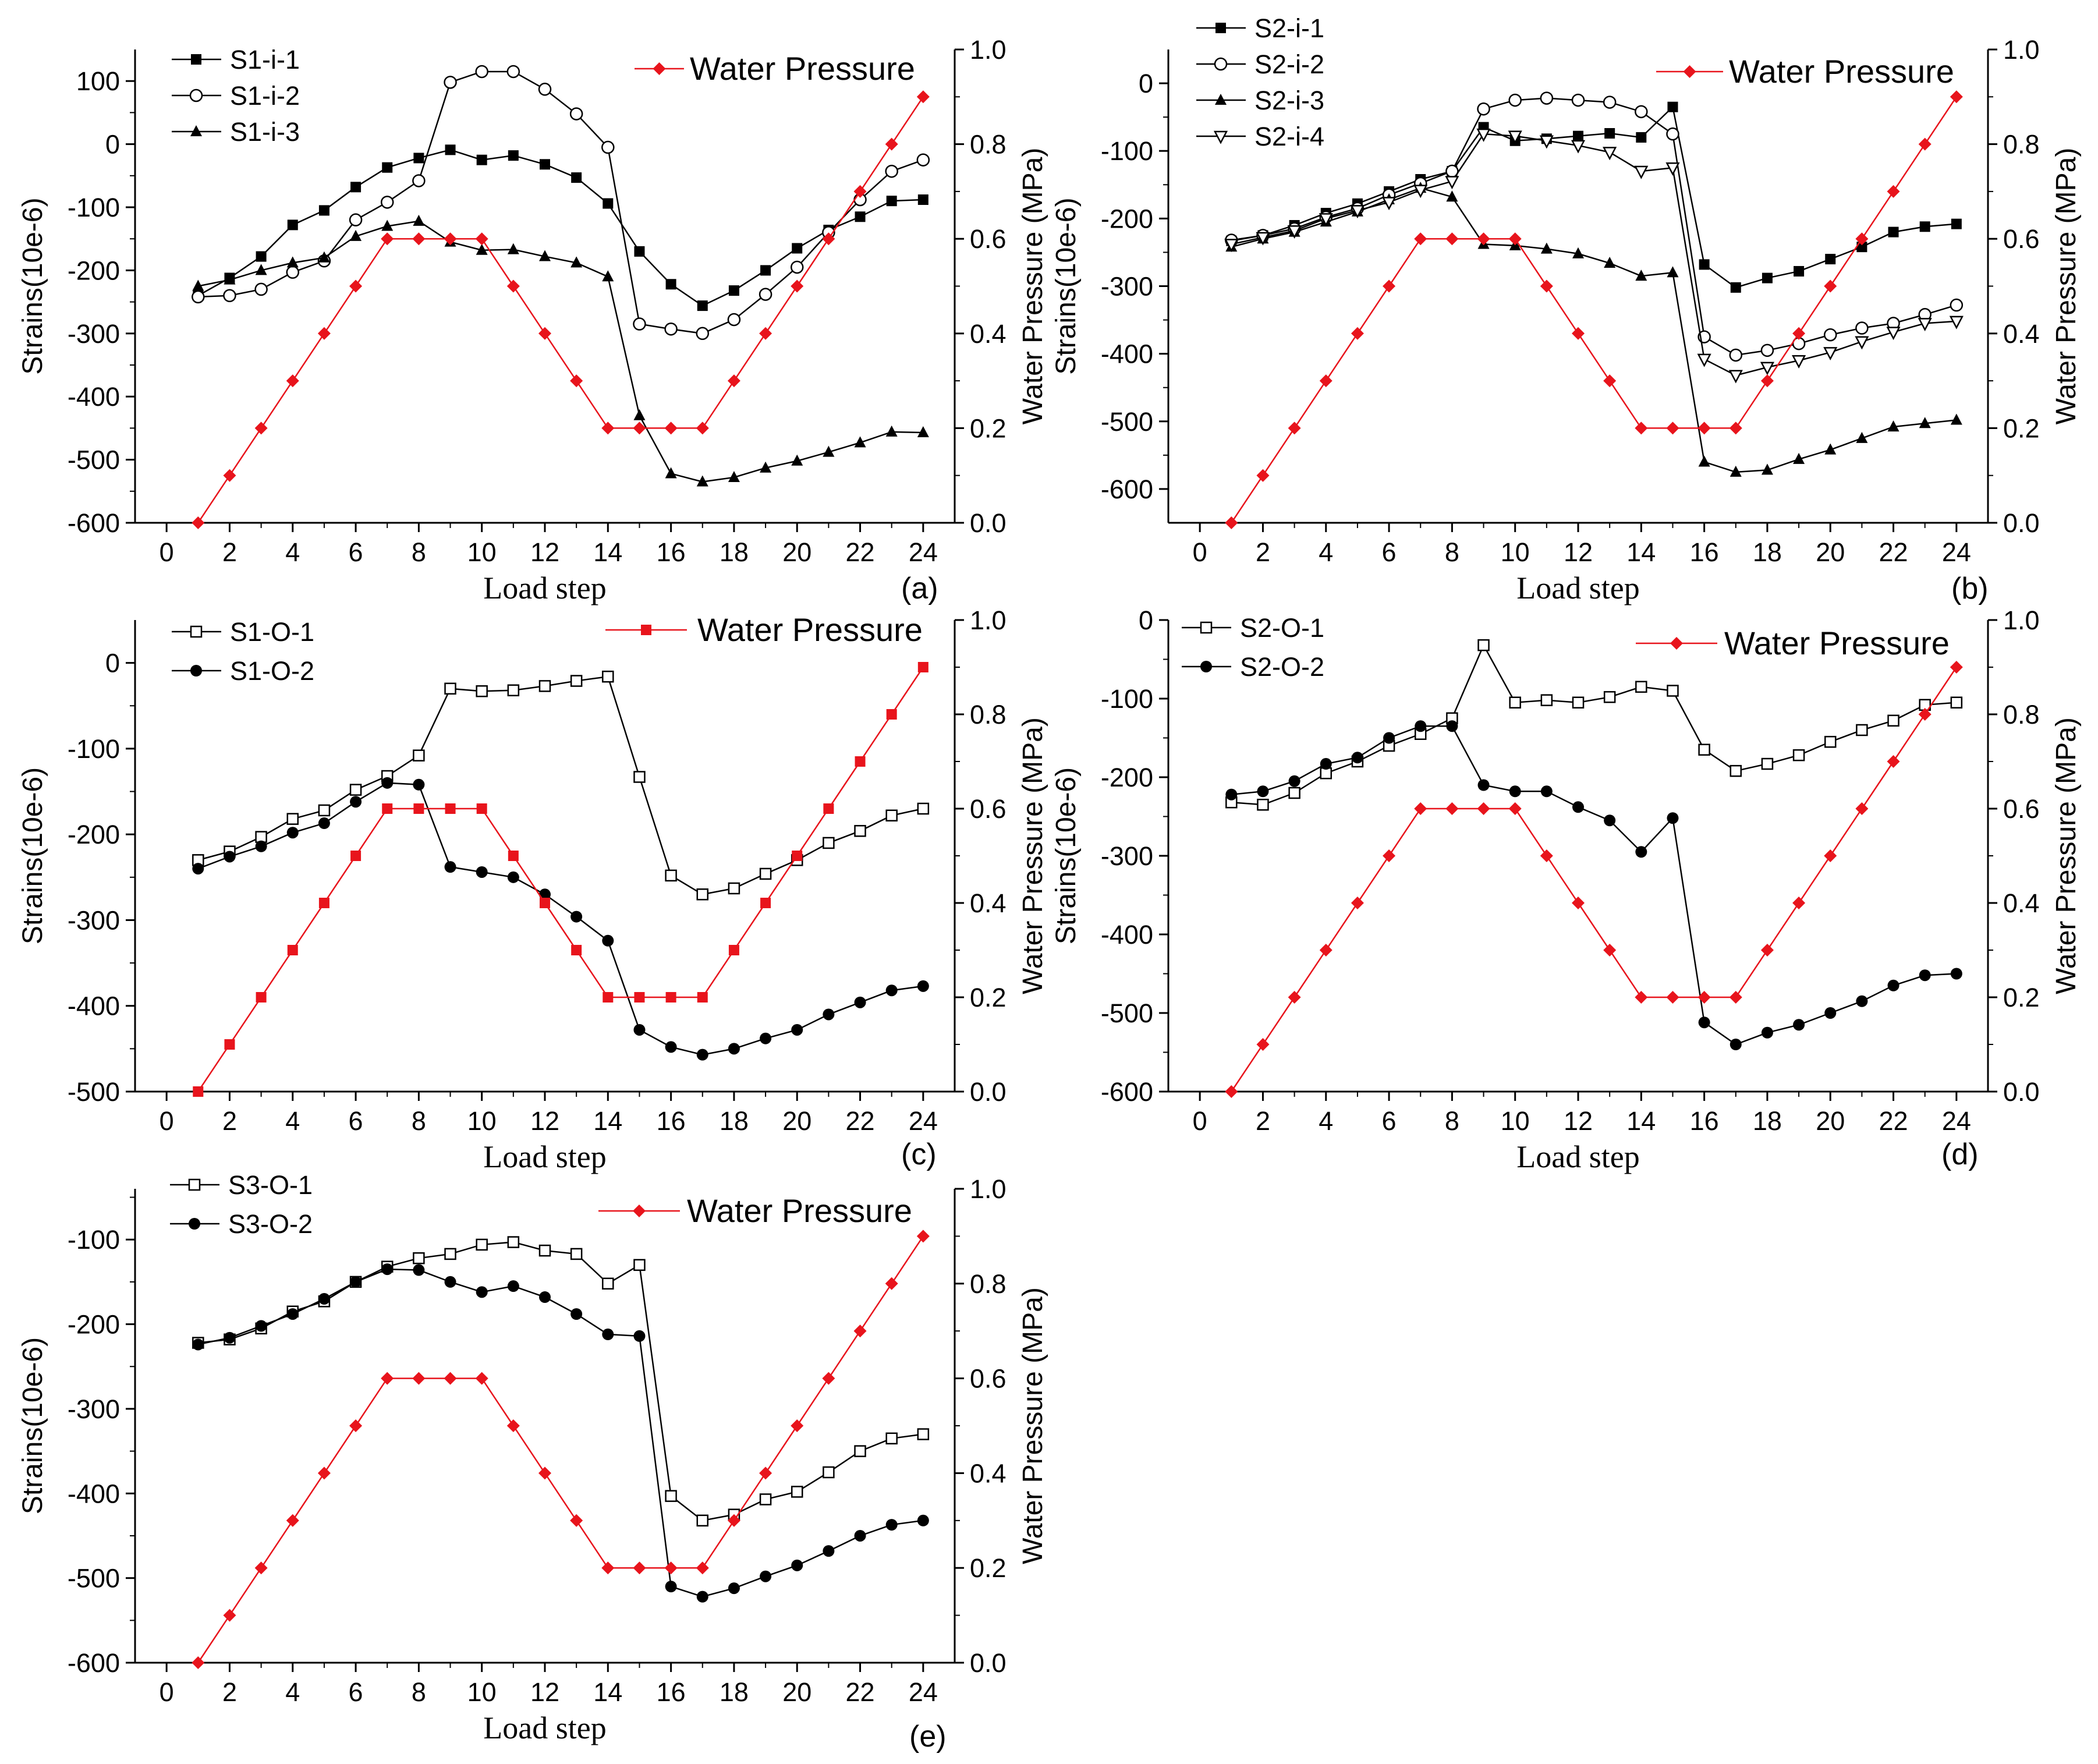  I want to click on y2-tick-label: 1.0, so click(988, 1189).